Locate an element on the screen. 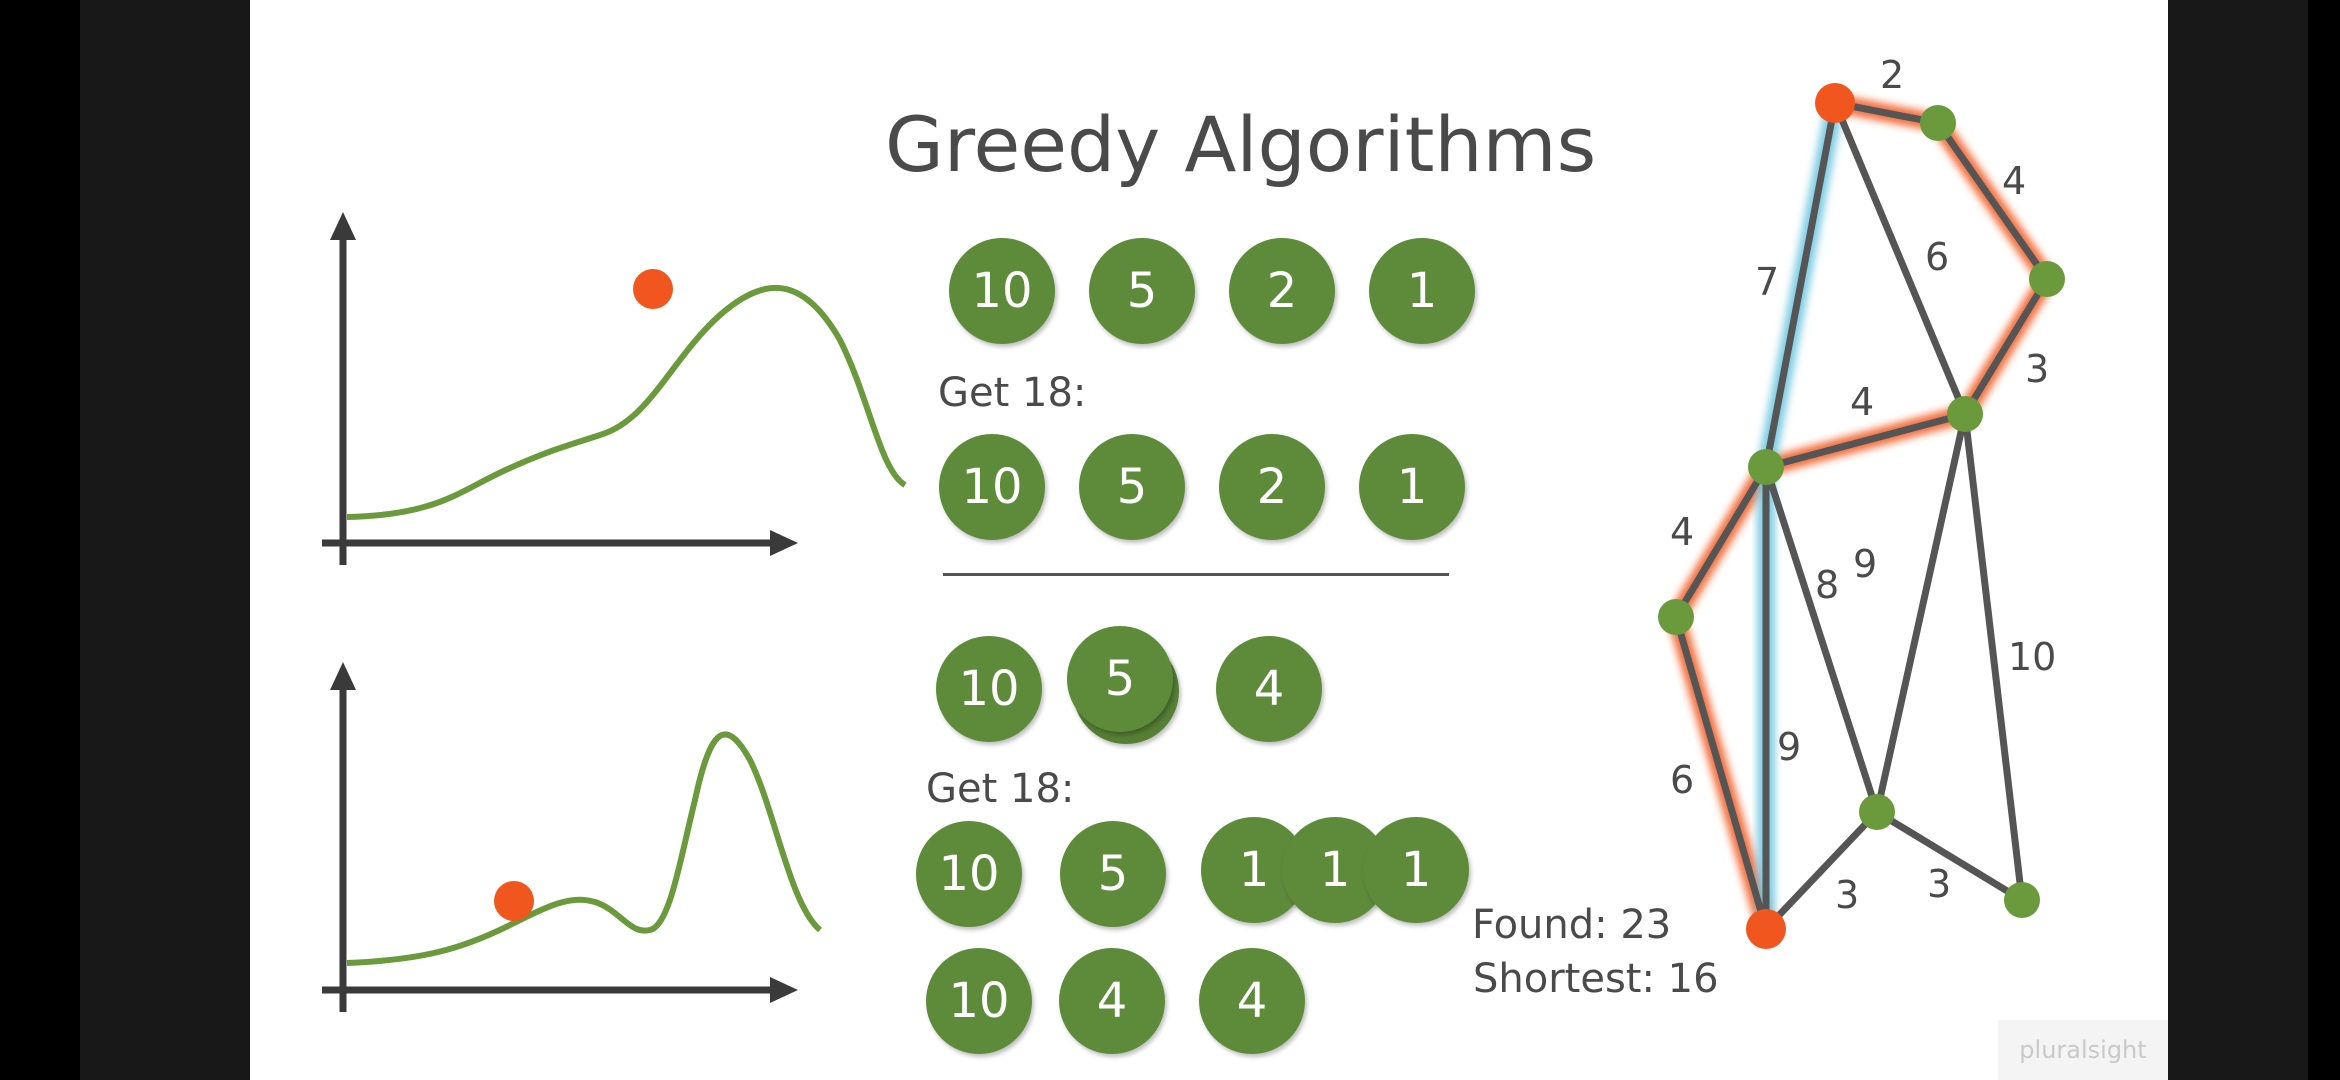 This screenshot has width=2340, height=1080. edge-label-e-end: 6 is located at coordinates (1682, 780).